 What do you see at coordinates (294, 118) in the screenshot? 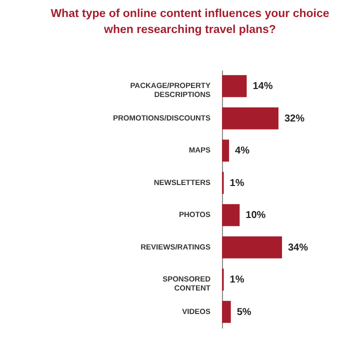
I see `data-label: 32%` at bounding box center [294, 118].